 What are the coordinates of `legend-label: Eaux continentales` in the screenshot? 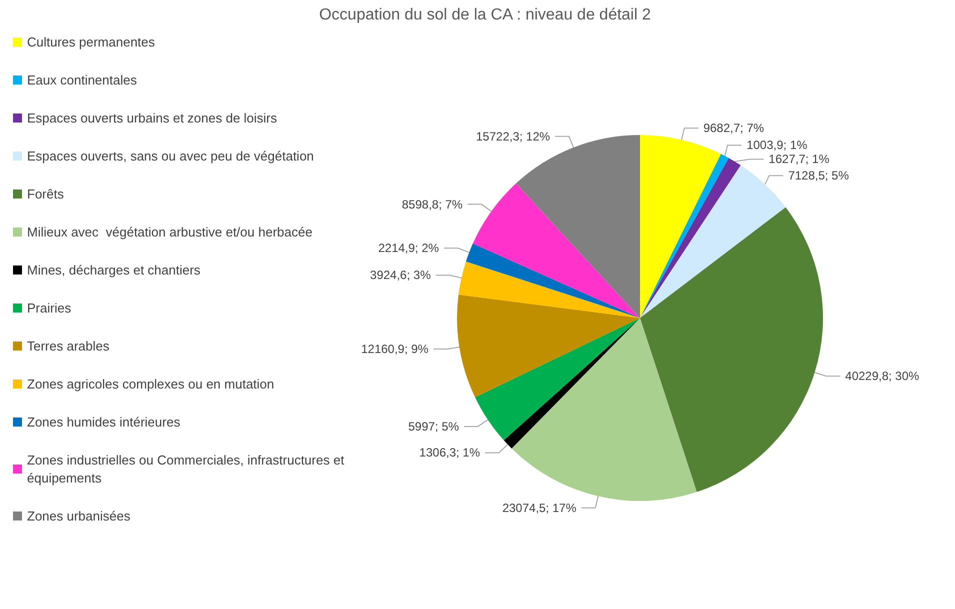 It's located at (82, 80).